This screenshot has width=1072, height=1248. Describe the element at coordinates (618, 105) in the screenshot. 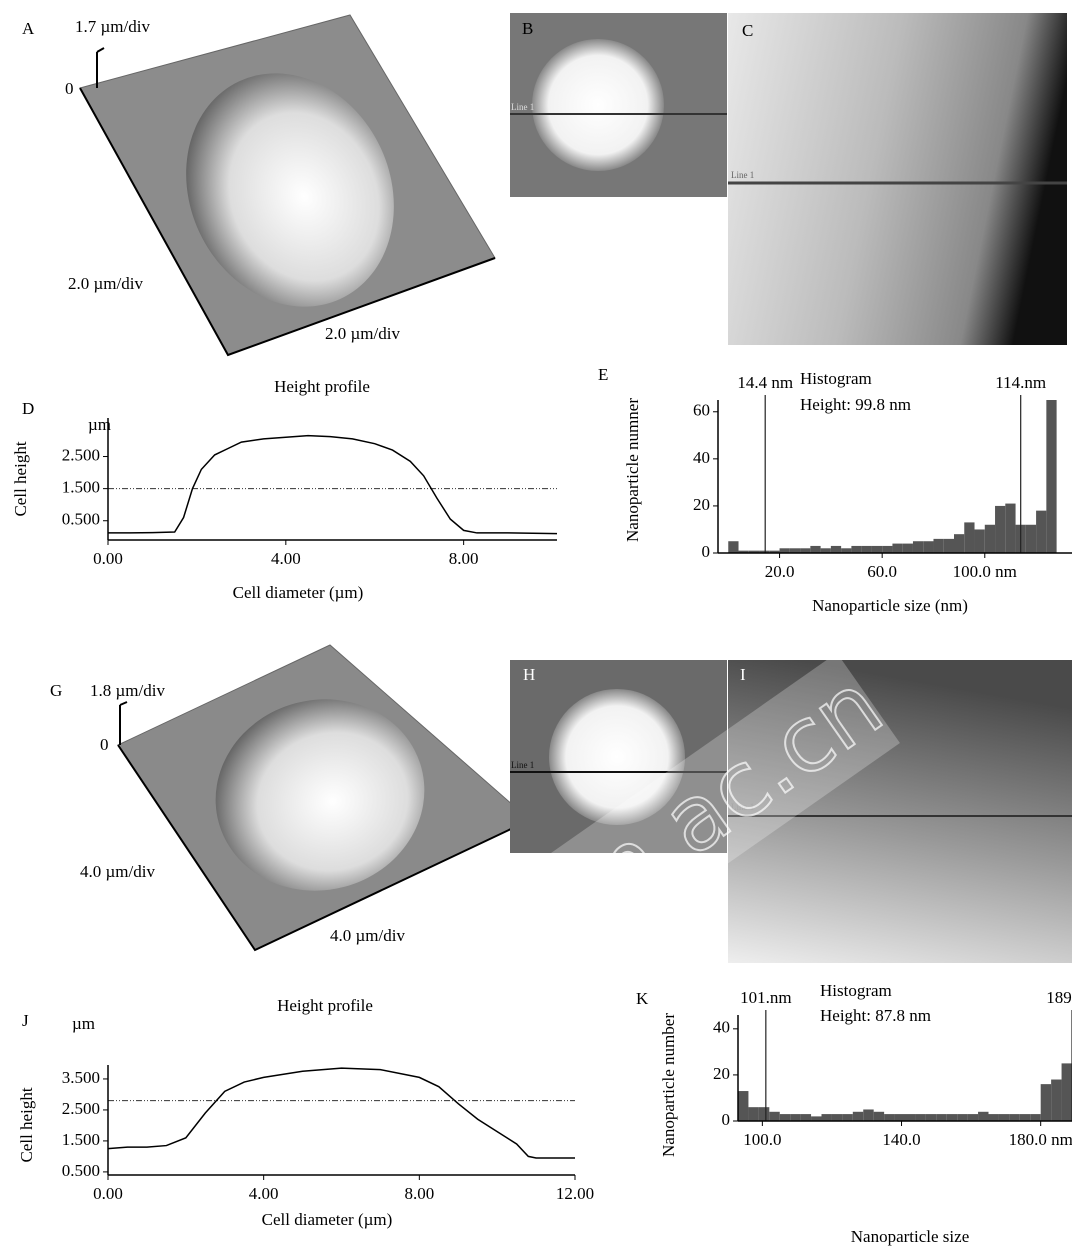

I see `panel-b: B Line 1` at that location.